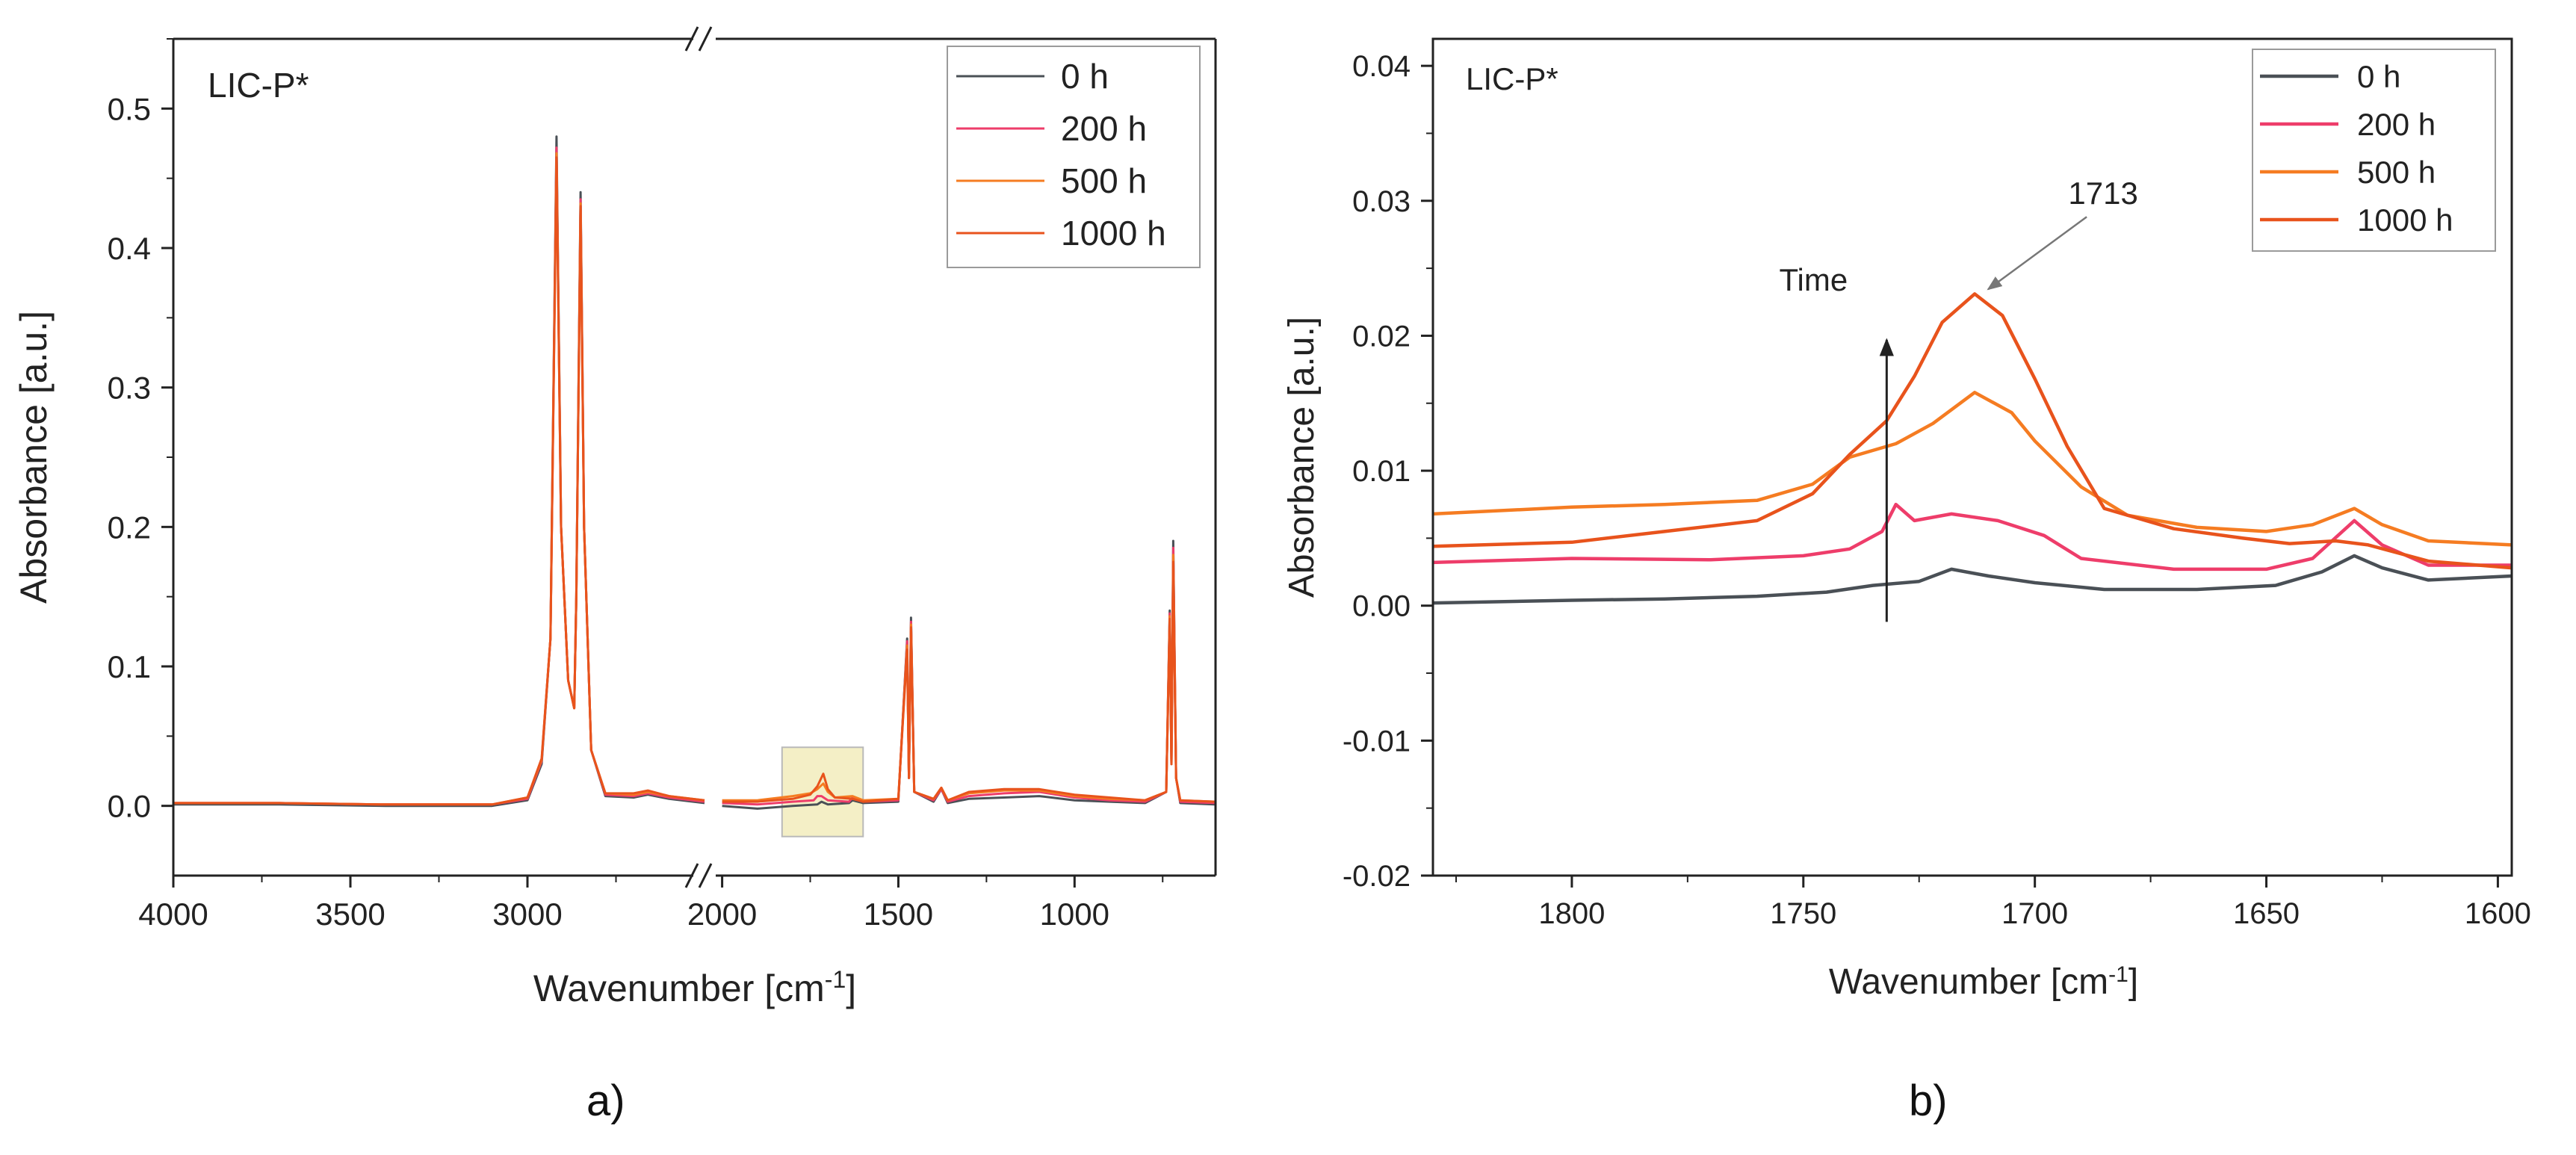 The height and width of the screenshot is (1155, 2576). I want to click on a-seg1-series-1000h, so click(439, 481).